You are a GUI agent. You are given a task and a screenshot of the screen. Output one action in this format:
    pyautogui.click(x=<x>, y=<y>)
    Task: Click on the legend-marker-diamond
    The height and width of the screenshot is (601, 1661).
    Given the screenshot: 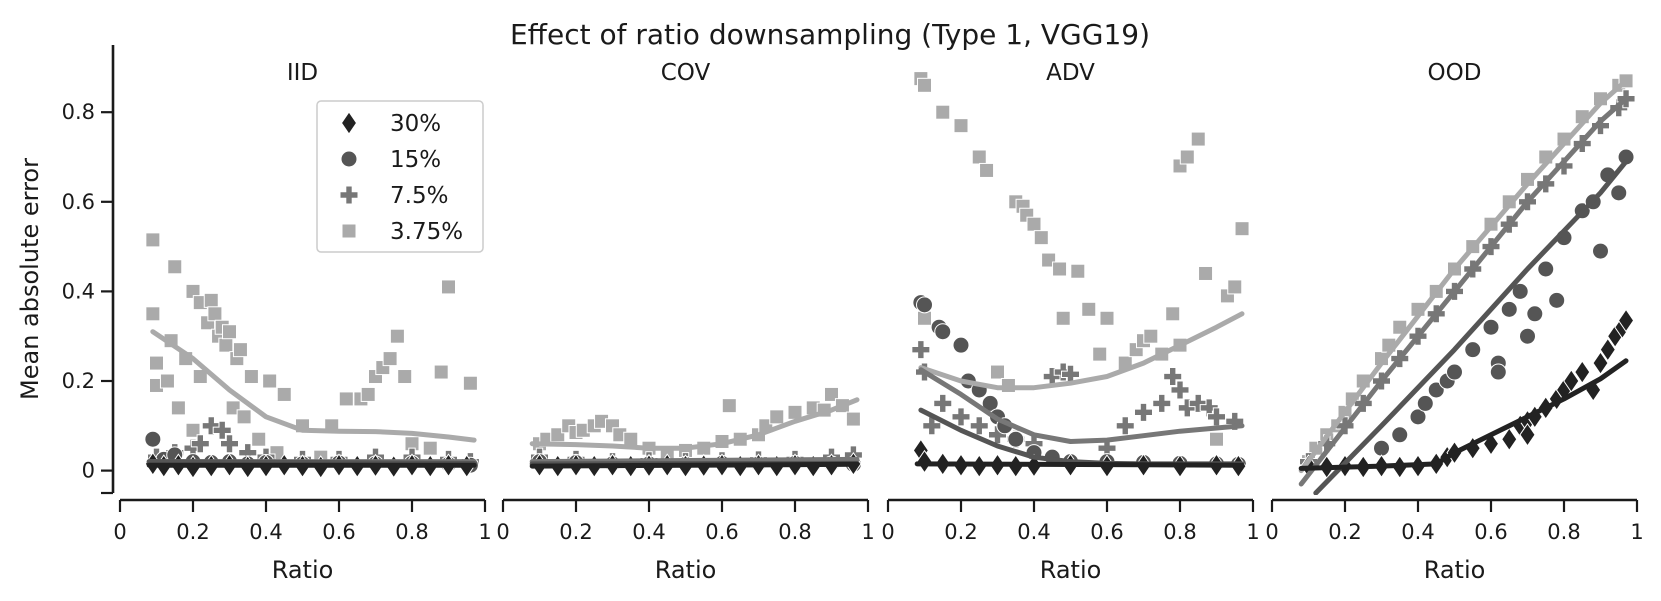 What is the action you would take?
    pyautogui.click(x=349, y=123)
    